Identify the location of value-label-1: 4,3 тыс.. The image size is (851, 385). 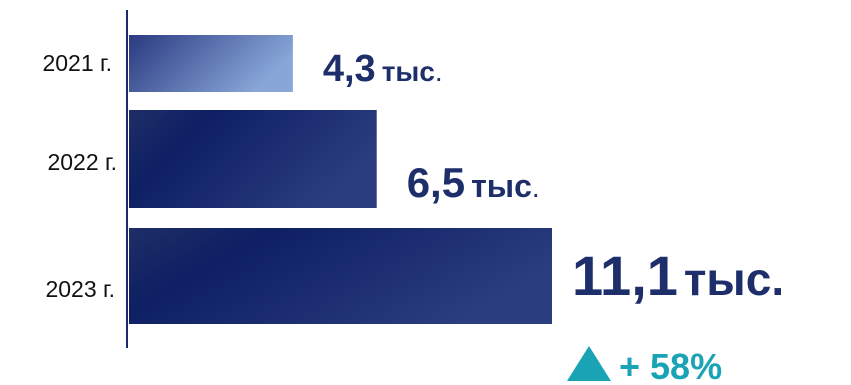
(383, 69).